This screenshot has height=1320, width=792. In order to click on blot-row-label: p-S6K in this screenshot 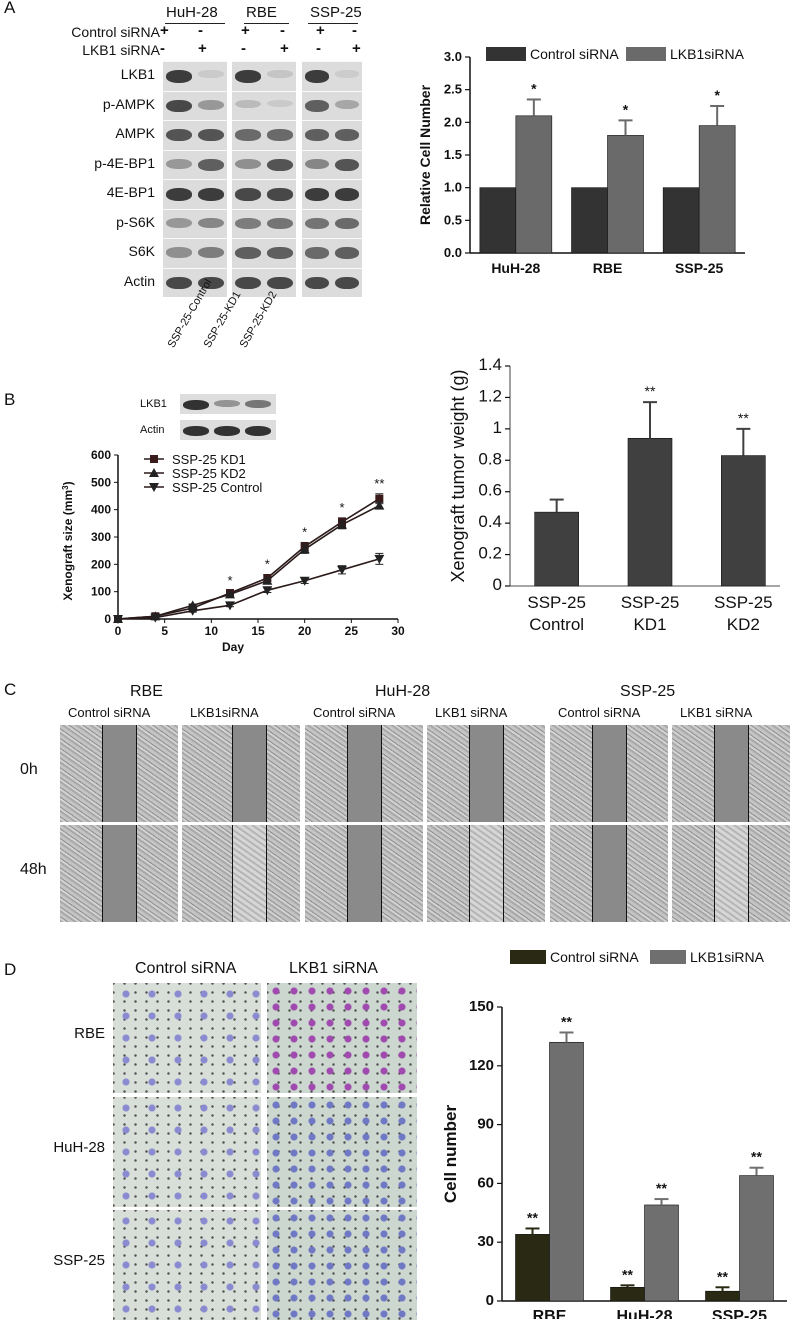, I will do `click(135, 221)`.